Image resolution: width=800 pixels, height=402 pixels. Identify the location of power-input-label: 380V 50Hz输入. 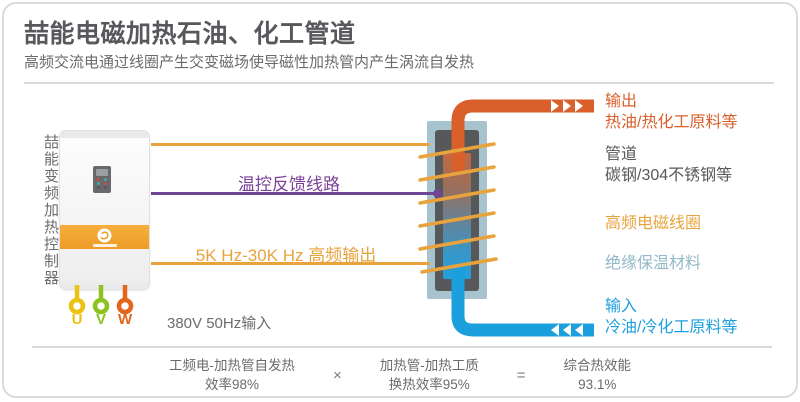
(219, 323).